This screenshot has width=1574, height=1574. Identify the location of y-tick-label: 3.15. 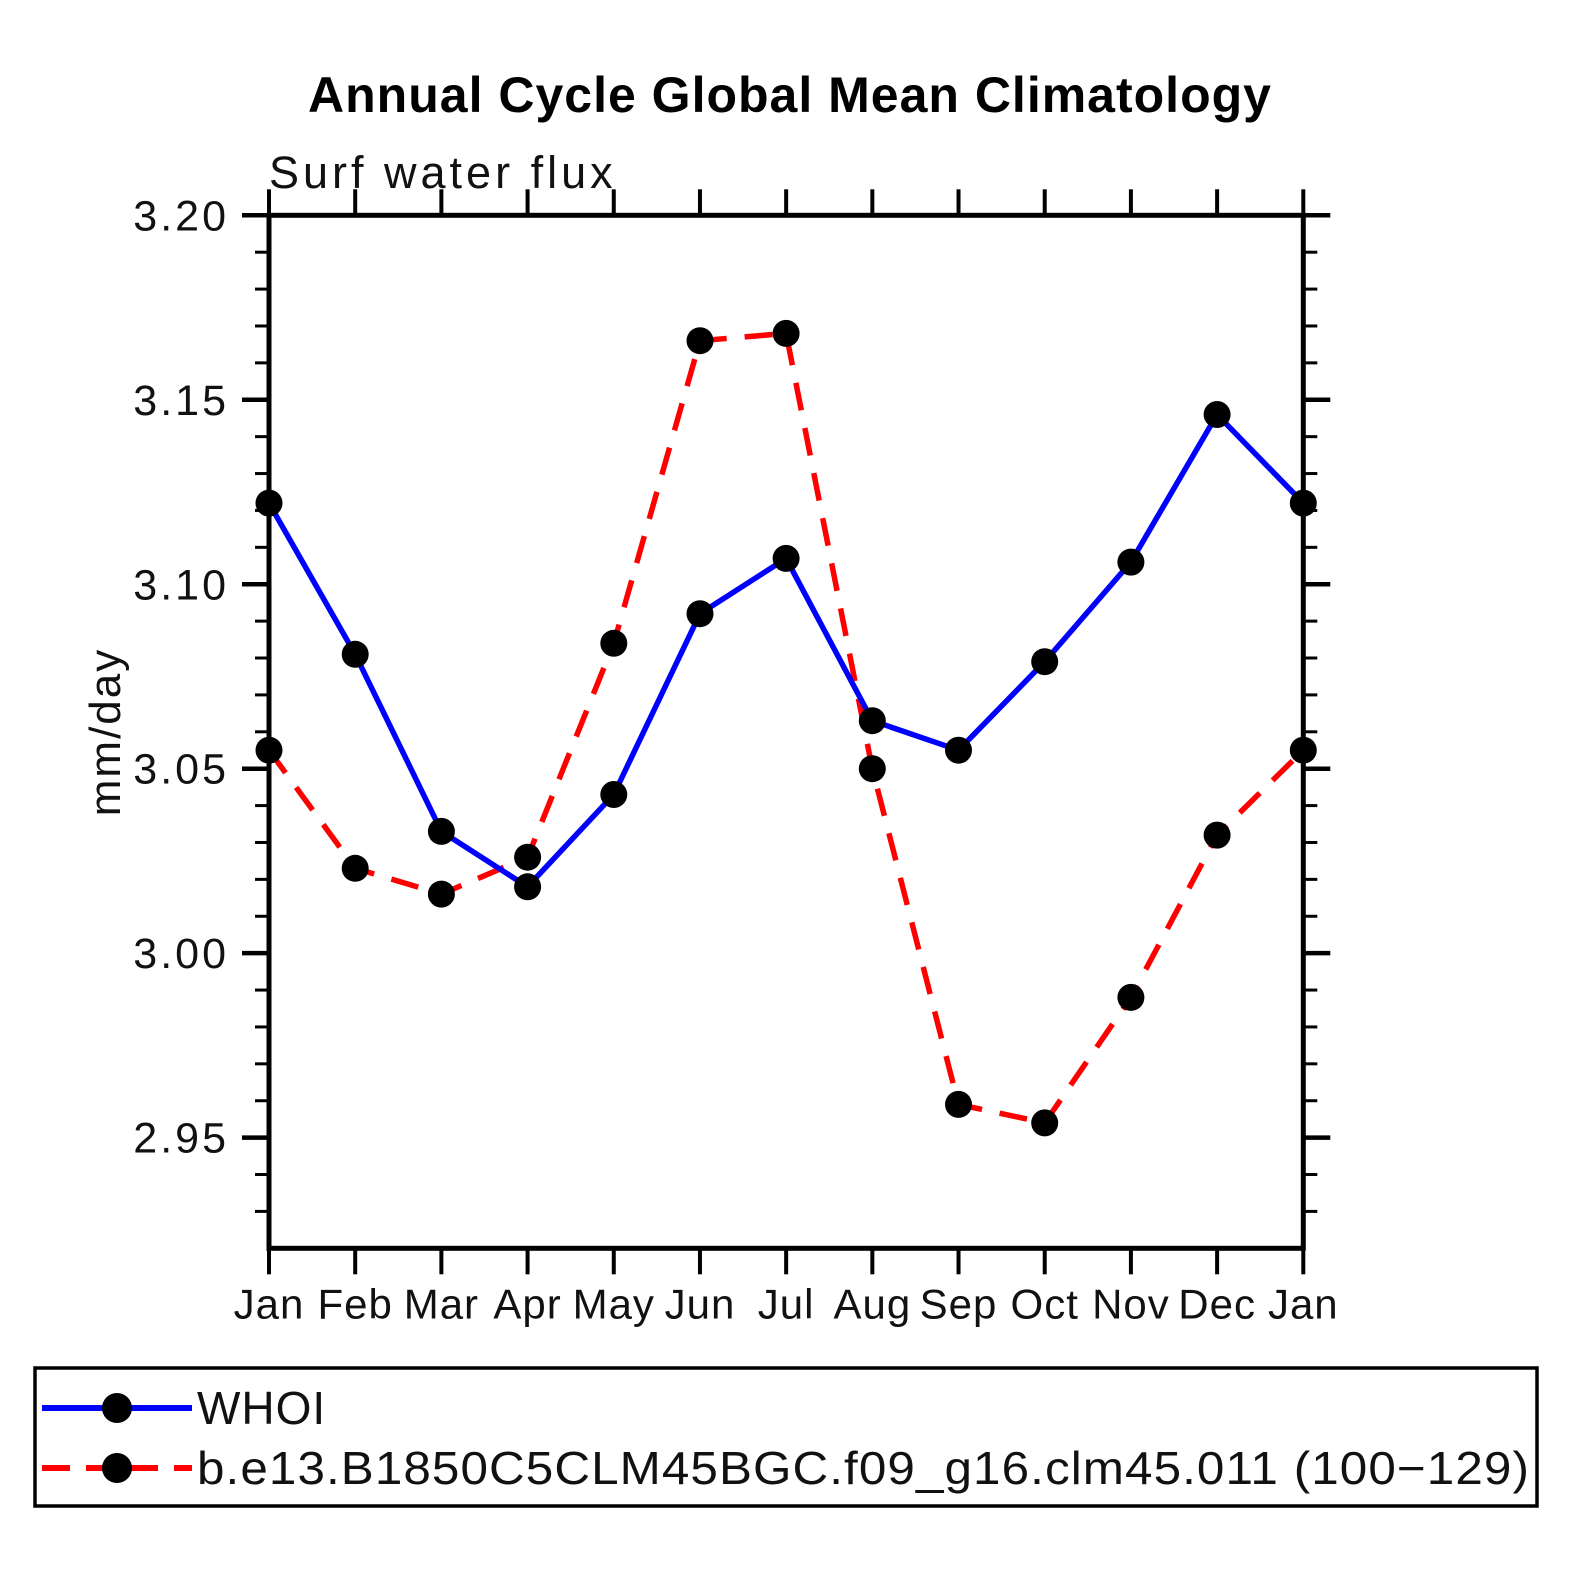
(181, 401).